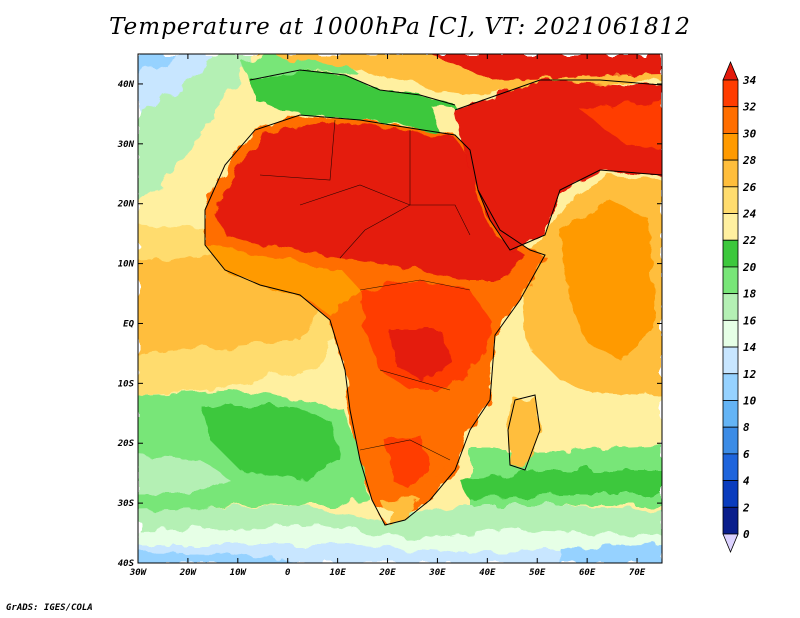 This screenshot has height=618, width=800. I want to click on lat-tick-label: 20N, so click(126, 205).